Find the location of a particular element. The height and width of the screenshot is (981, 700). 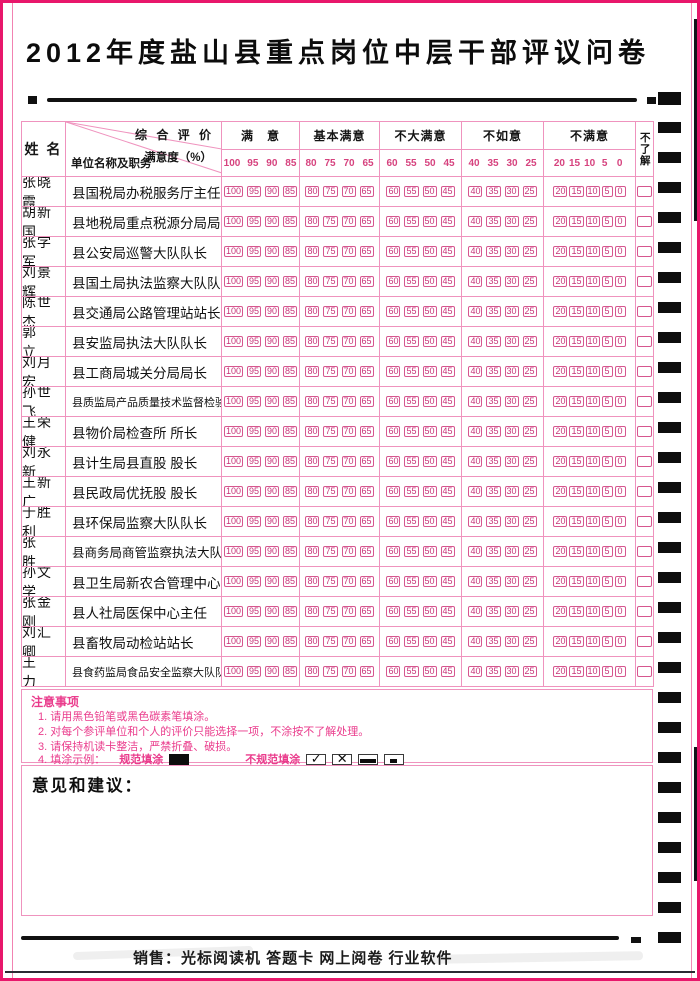

suggestions-section: 意见和建议： is located at coordinates (337, 840).